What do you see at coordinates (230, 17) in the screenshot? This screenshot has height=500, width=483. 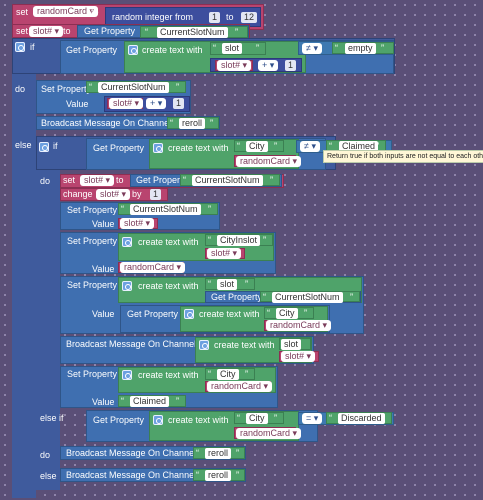 I see `random-to-label: to` at bounding box center [230, 17].